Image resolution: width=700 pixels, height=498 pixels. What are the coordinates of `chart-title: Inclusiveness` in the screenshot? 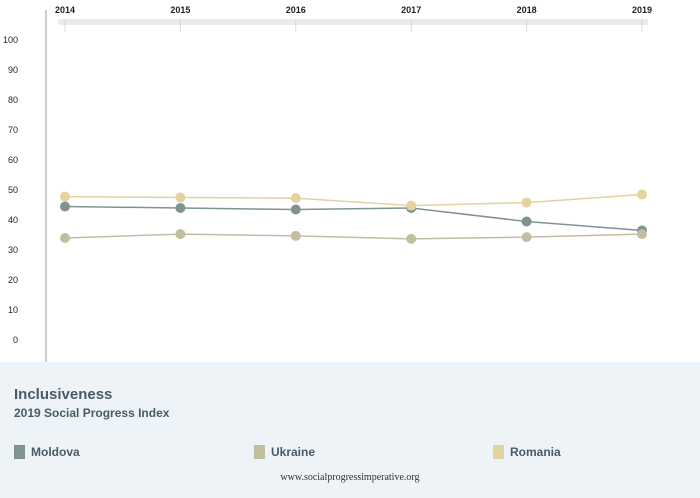 It's located at (63, 394).